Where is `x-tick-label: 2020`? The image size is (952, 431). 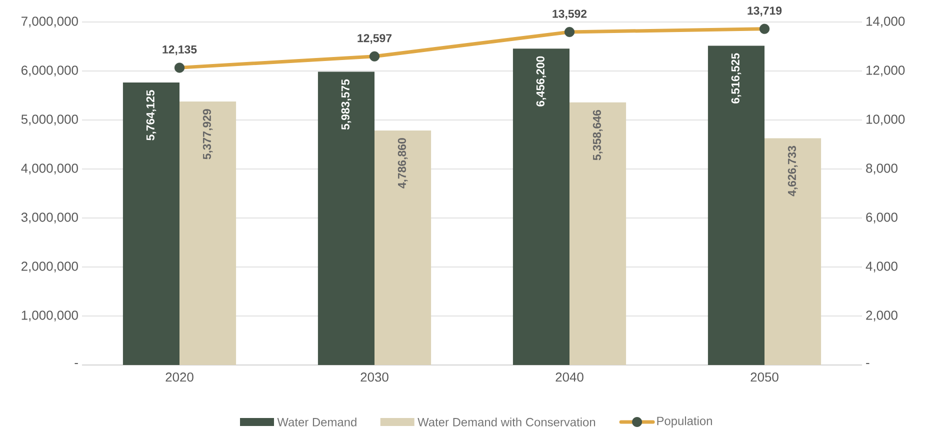
x-tick-label: 2020 is located at coordinates (180, 377).